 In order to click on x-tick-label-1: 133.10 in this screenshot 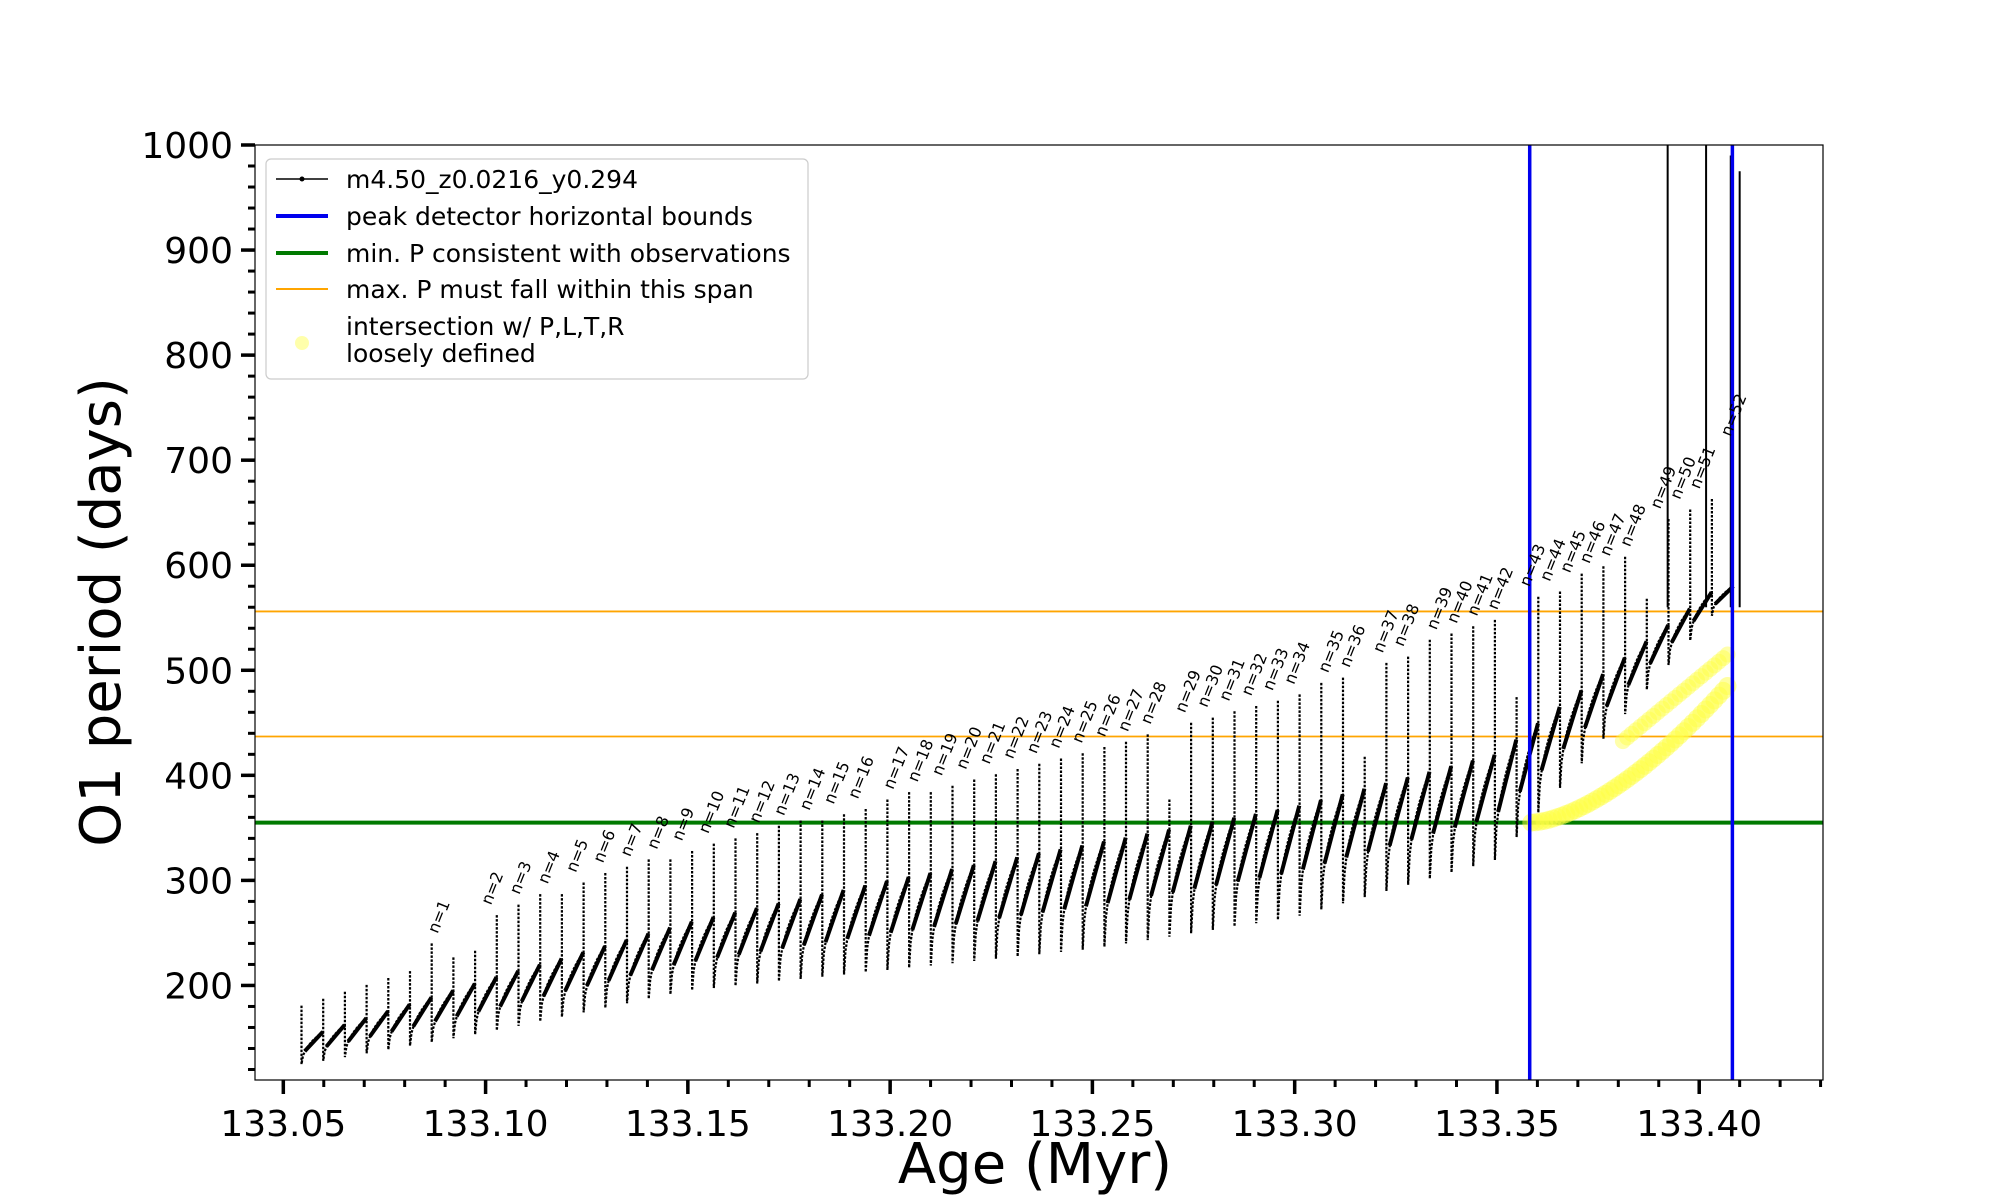, I will do `click(486, 1124)`.